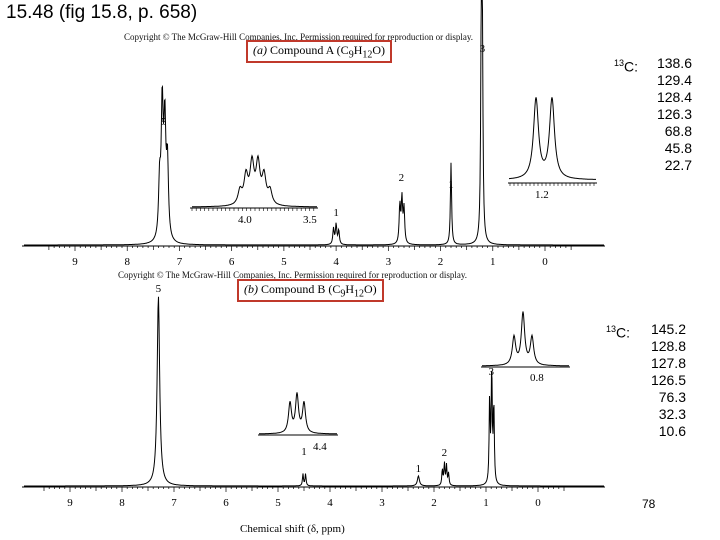 This screenshot has height=540, width=720. I want to click on c13-shifts-a: 13C: 138.6 129.4 128.4 126.3 68.8 45.8 22.7, so click(654, 120).